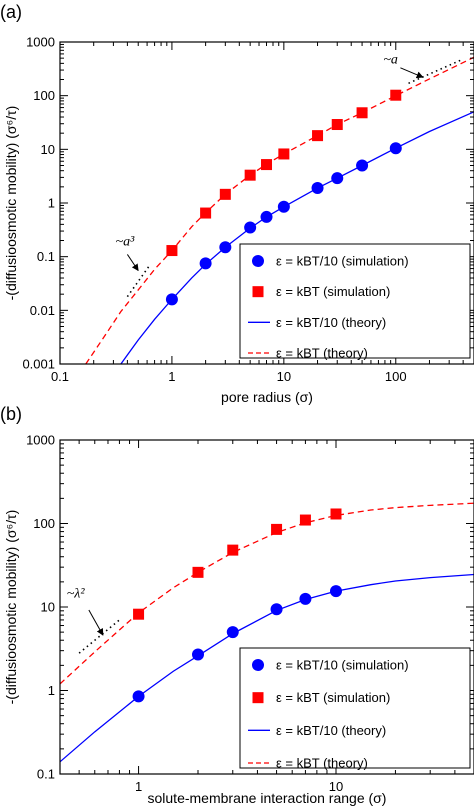 The image size is (474, 808). What do you see at coordinates (11, 12) in the screenshot?
I see `panel-a-label: (a)` at bounding box center [11, 12].